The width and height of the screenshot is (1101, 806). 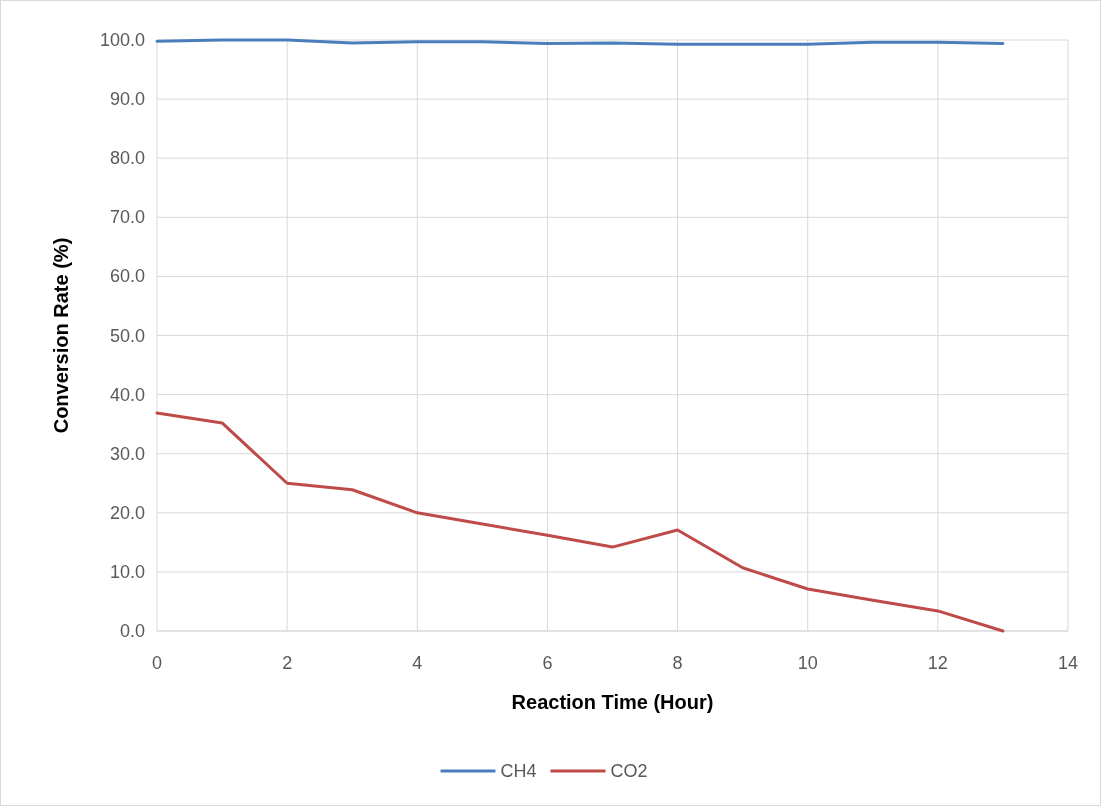 What do you see at coordinates (127, 512) in the screenshot?
I see `y-tick-label: 20.0` at bounding box center [127, 512].